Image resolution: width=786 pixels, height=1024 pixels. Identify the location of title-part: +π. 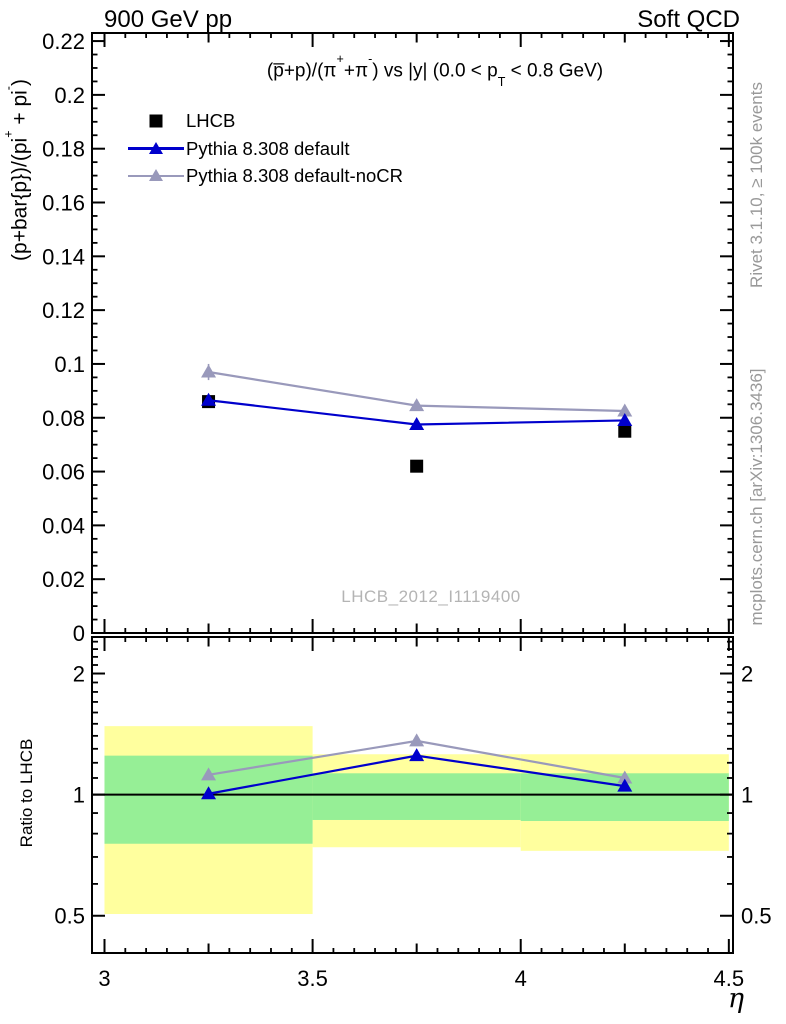
(356, 71).